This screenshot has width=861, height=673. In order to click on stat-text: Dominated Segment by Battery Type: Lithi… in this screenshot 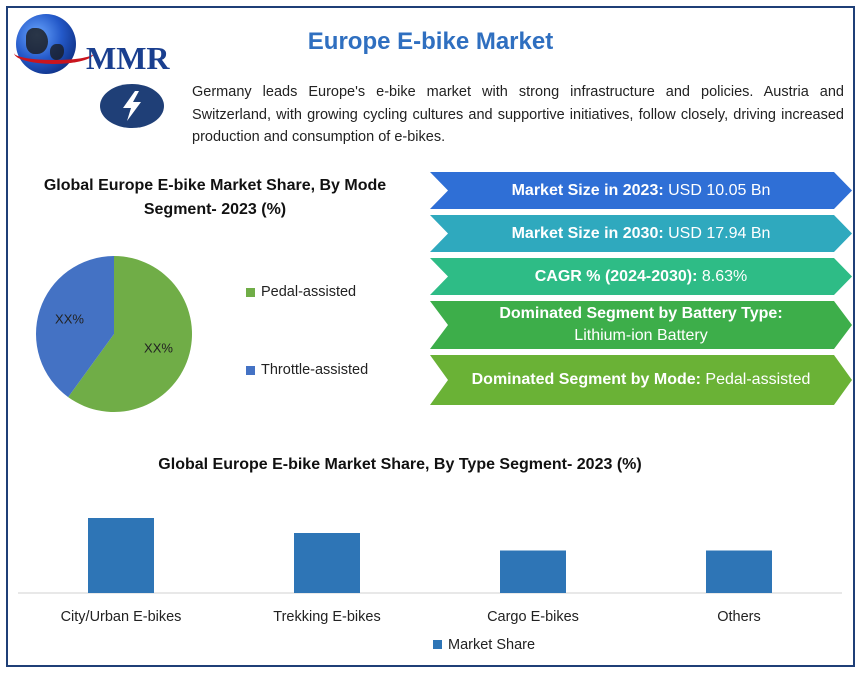, I will do `click(641, 325)`.